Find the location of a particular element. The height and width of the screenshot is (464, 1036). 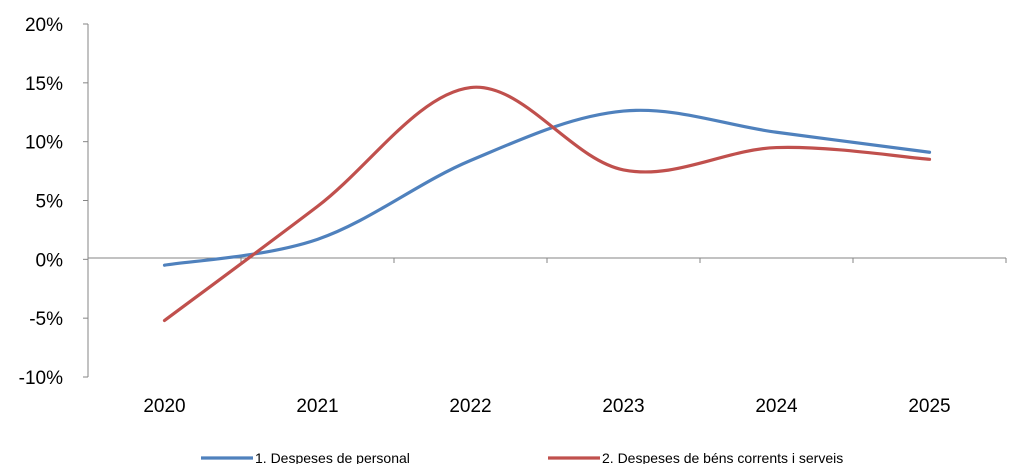

y-axis-ticks: -10% -5% 0% 5% 10% 15% 20% is located at coordinates (53, 202).